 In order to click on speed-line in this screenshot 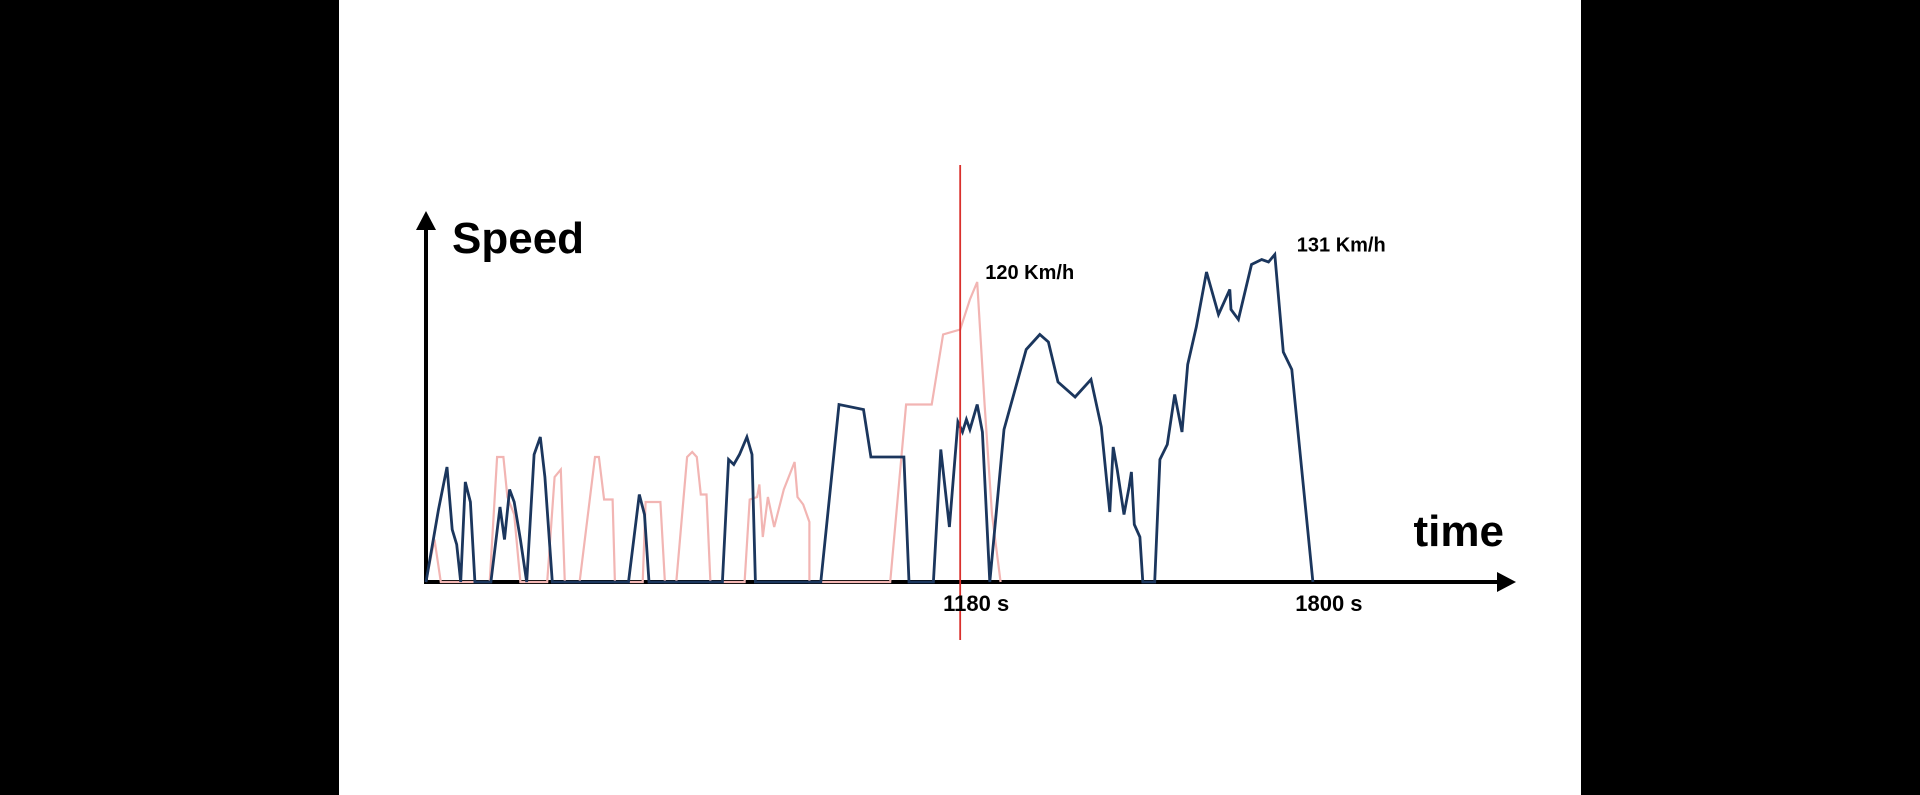, I will do `click(713, 432)`.